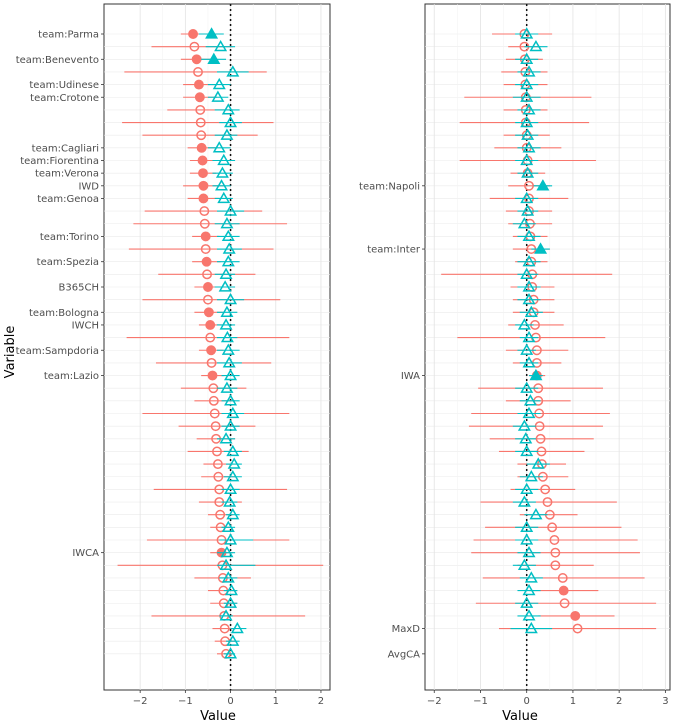 The image size is (676, 727). What do you see at coordinates (85, 553) in the screenshot?
I see `y-tick-label: IWCA` at bounding box center [85, 553].